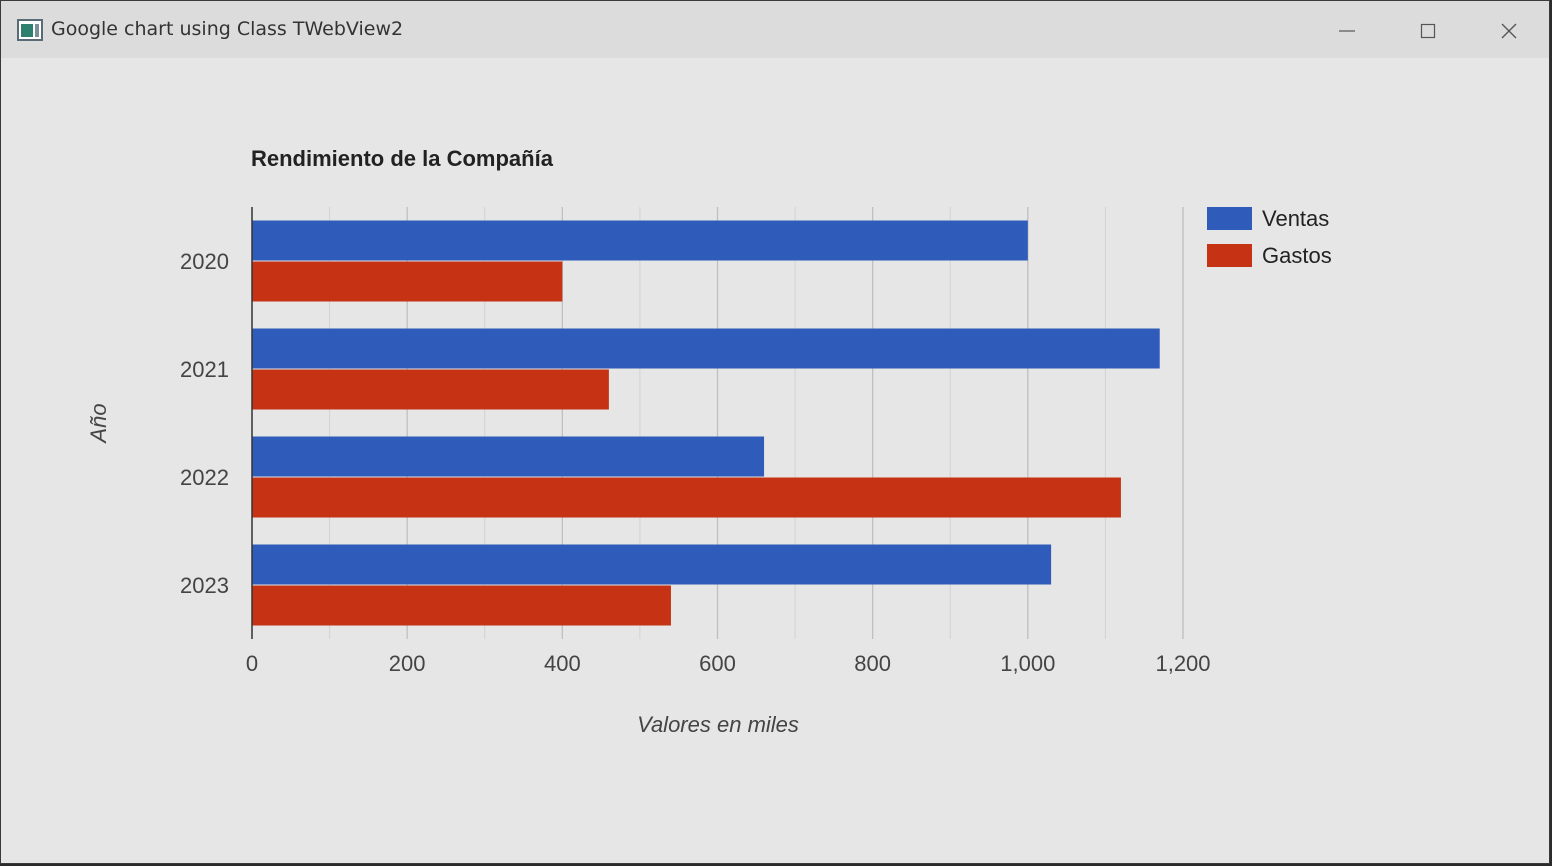 The image size is (1552, 866). I want to click on x-axis-title: Valores en miles, so click(718, 724).